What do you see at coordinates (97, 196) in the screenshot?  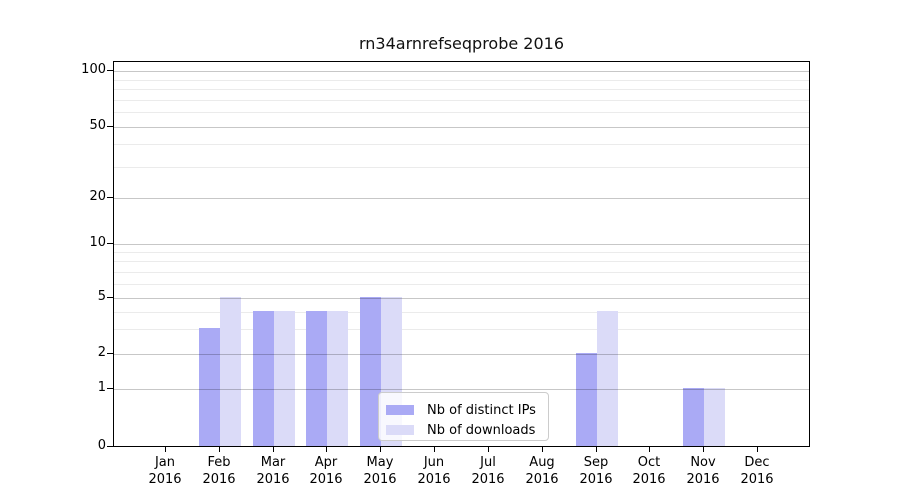 I see `y-tick-label-20: 20` at bounding box center [97, 196].